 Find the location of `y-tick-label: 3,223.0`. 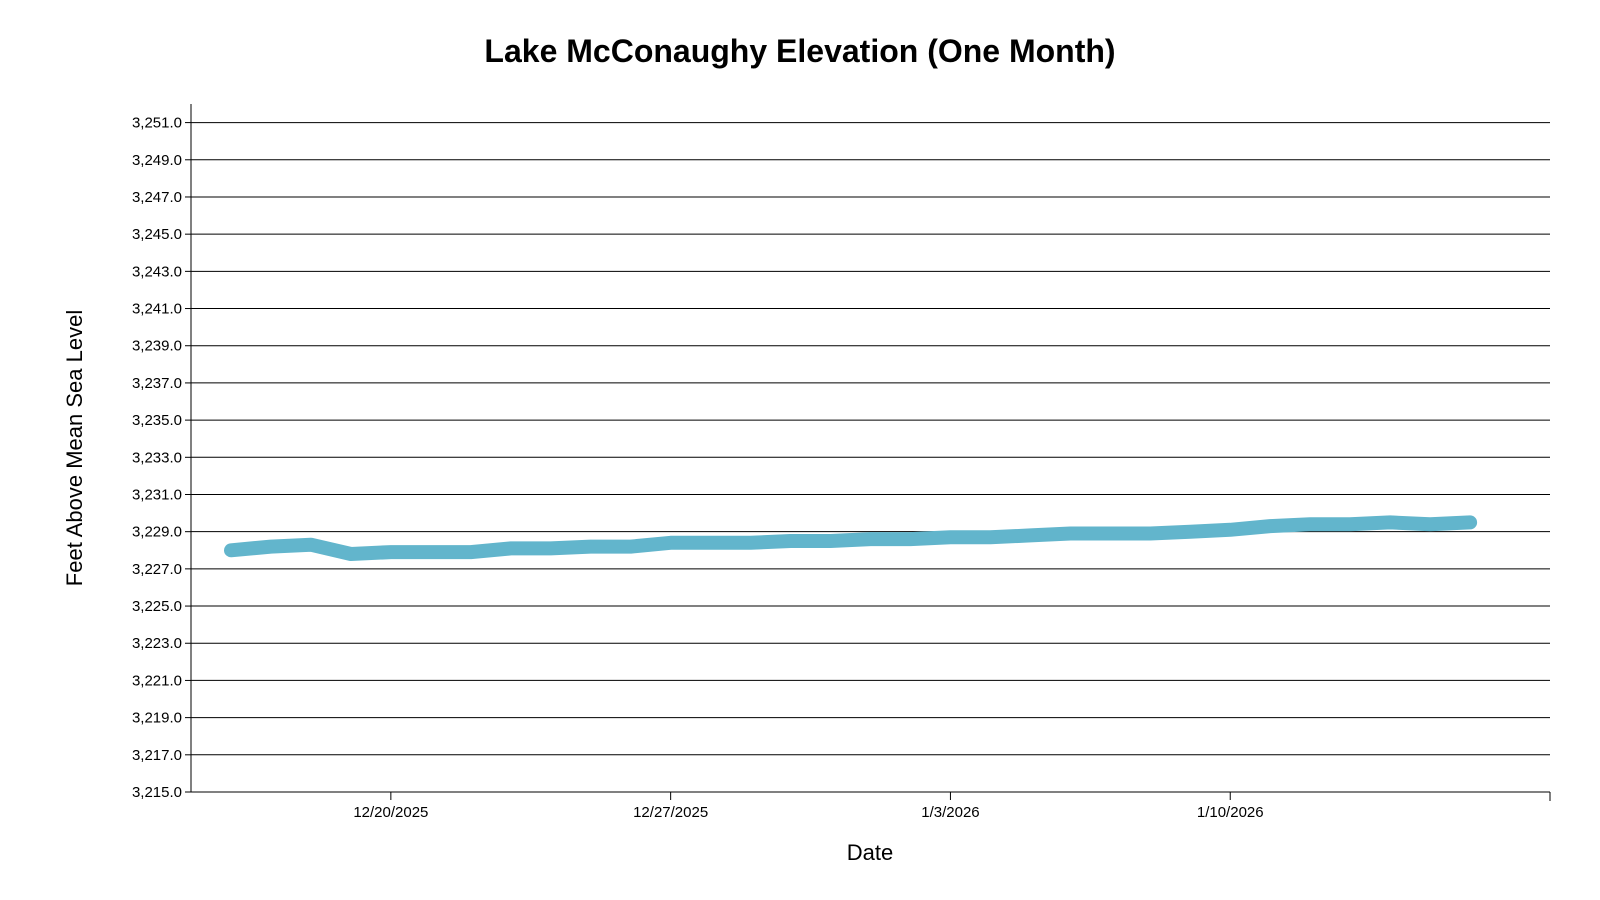

y-tick-label: 3,223.0 is located at coordinates (157, 643).